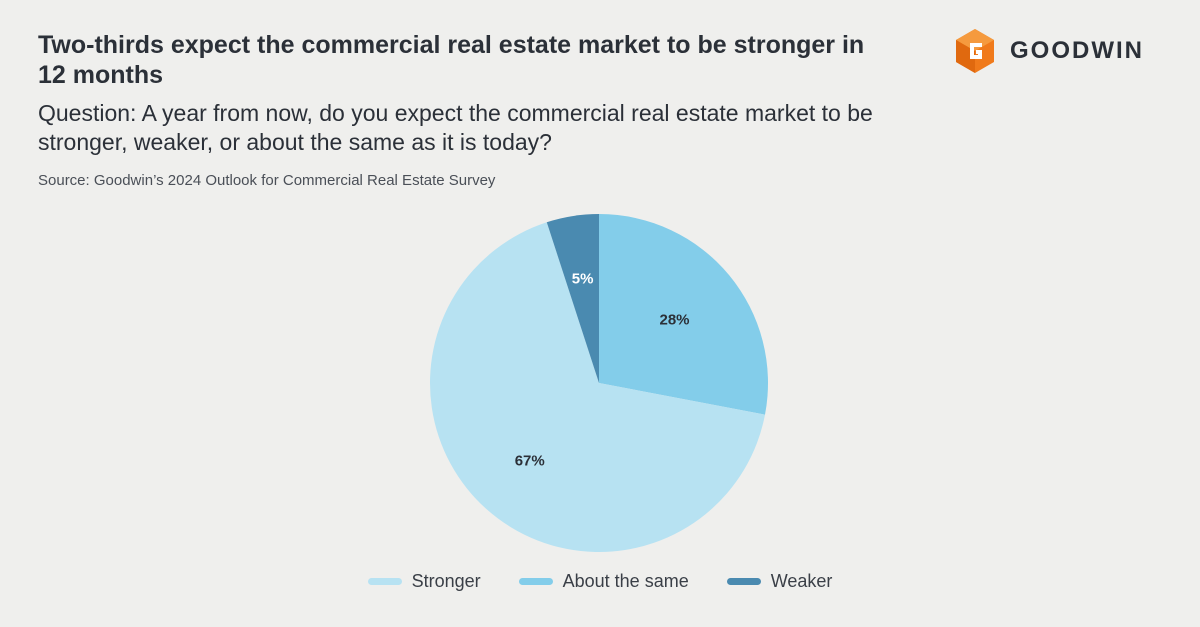 This screenshot has height=627, width=1200. I want to click on legend-item-stronger: Stronger, so click(424, 581).